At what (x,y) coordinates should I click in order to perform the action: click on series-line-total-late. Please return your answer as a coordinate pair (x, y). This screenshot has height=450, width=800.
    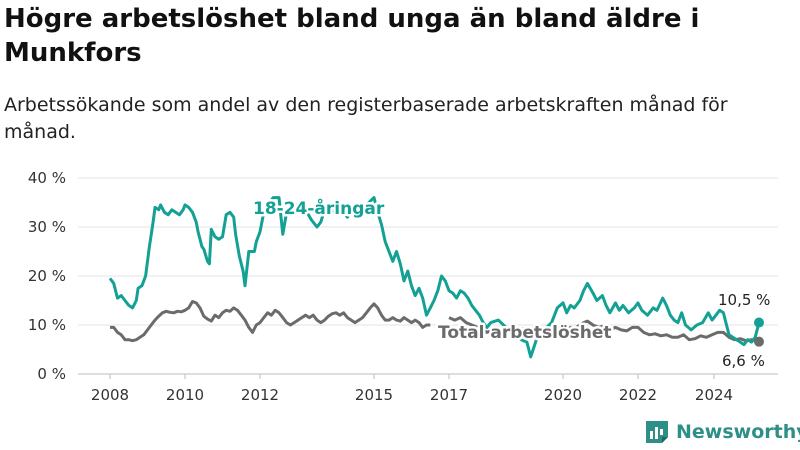
    Looking at the image, I should click on (604, 330).